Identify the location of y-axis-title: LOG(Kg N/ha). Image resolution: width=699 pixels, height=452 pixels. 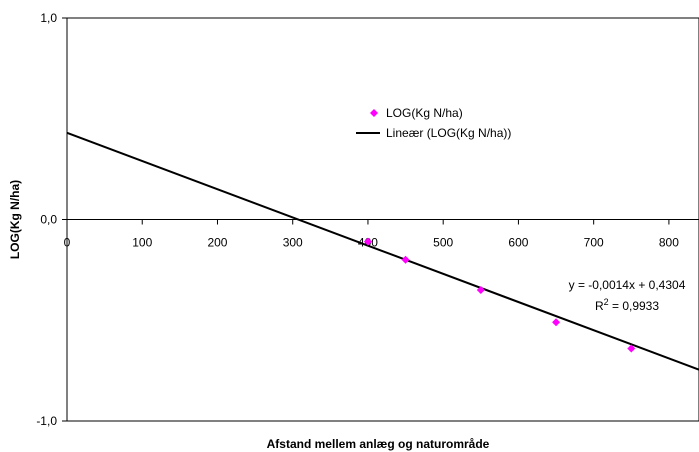
(15, 219).